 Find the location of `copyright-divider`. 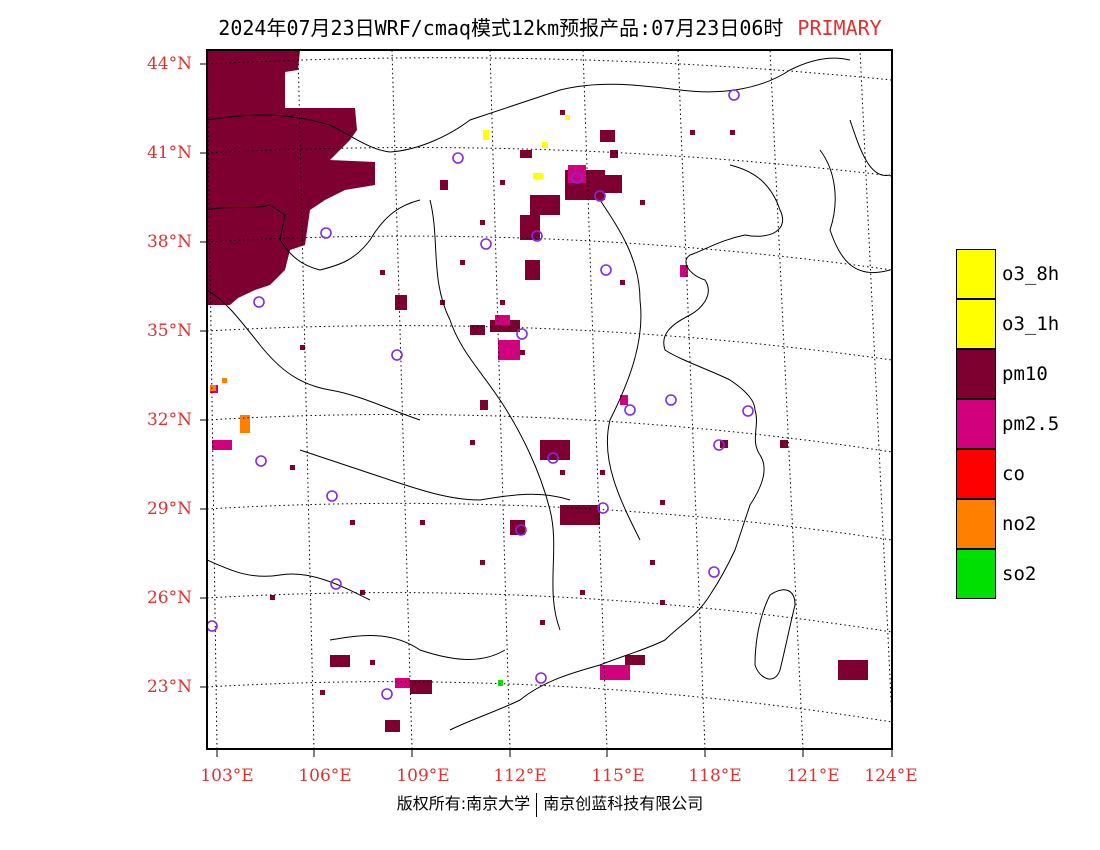

copyright-divider is located at coordinates (537, 804).